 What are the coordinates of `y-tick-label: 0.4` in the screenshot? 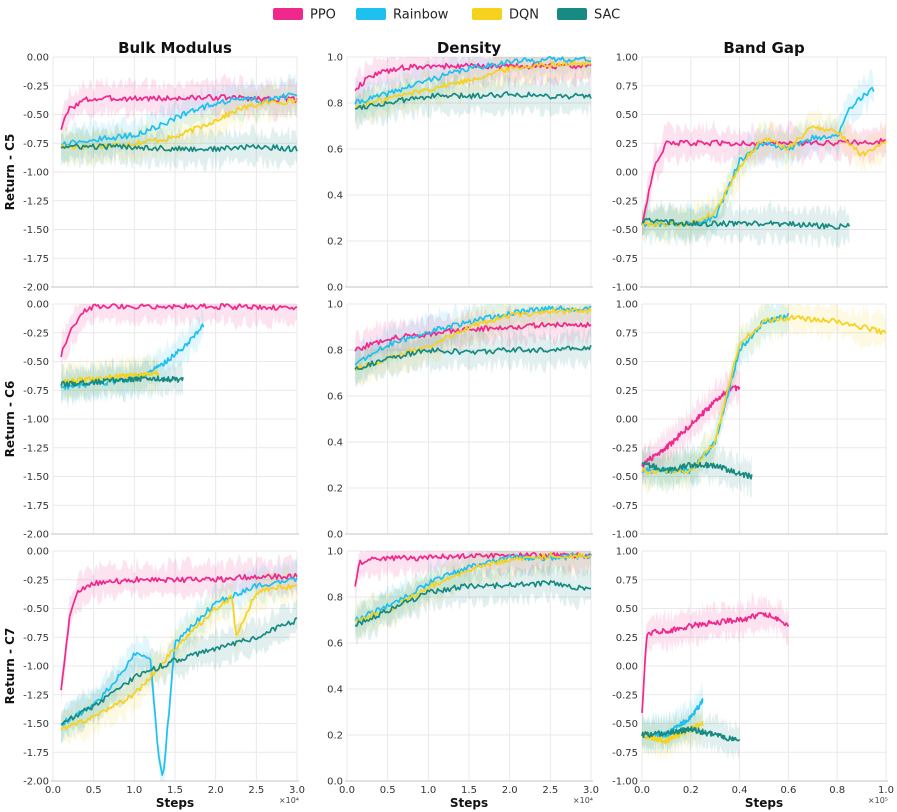 It's located at (335, 196).